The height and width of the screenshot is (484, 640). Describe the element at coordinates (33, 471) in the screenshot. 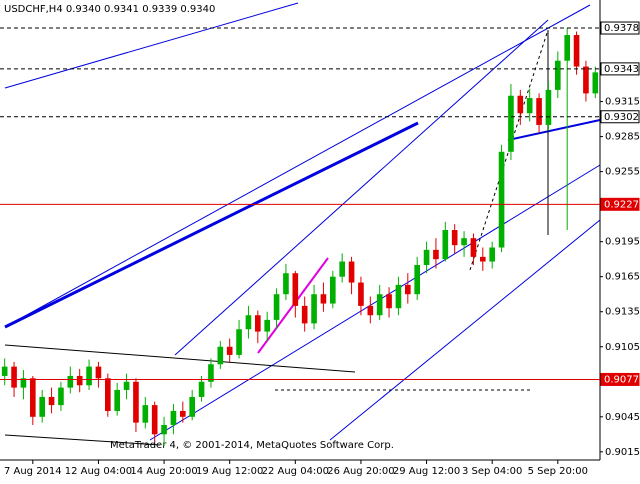

I see `x-tick-label: 7 Aug 2014` at that location.